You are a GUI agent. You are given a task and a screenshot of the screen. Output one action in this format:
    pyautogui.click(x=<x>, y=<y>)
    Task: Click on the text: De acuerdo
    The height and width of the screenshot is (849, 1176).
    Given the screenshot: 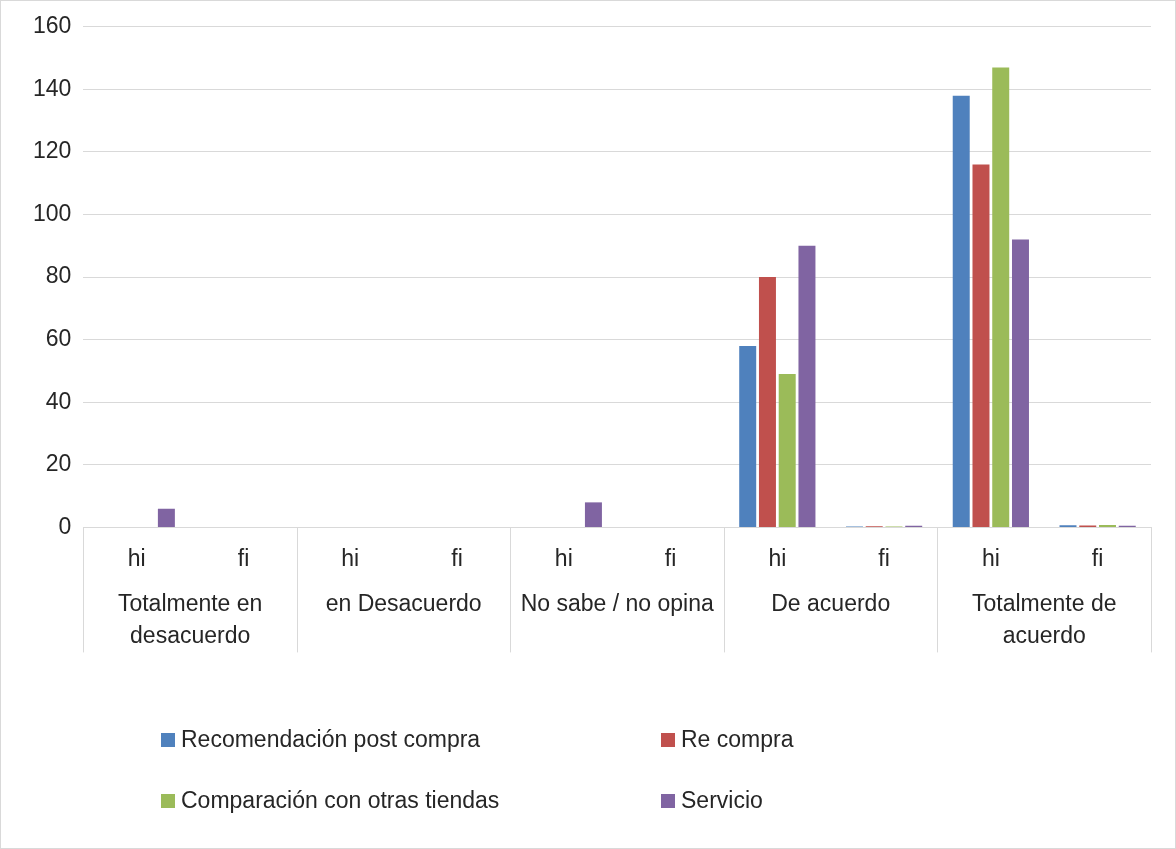 What is the action you would take?
    pyautogui.click(x=831, y=603)
    